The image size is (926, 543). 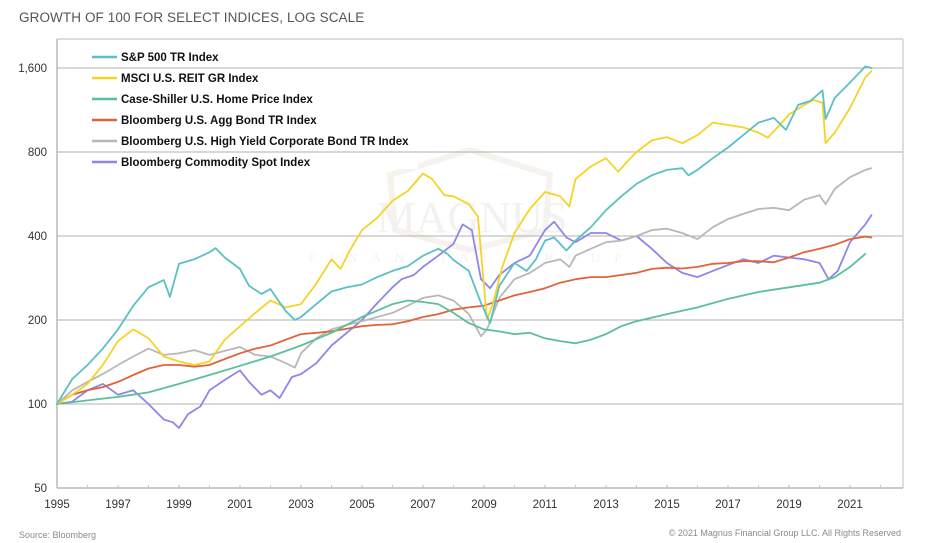 I want to click on x-tick-label: 2005, so click(x=362, y=505).